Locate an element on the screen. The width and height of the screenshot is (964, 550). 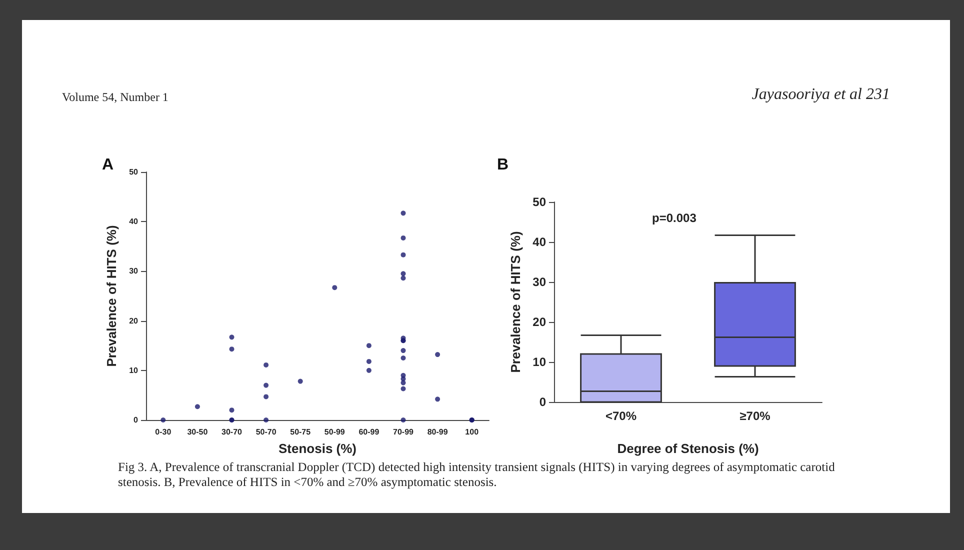
chart-title: B is located at coordinates (503, 165).